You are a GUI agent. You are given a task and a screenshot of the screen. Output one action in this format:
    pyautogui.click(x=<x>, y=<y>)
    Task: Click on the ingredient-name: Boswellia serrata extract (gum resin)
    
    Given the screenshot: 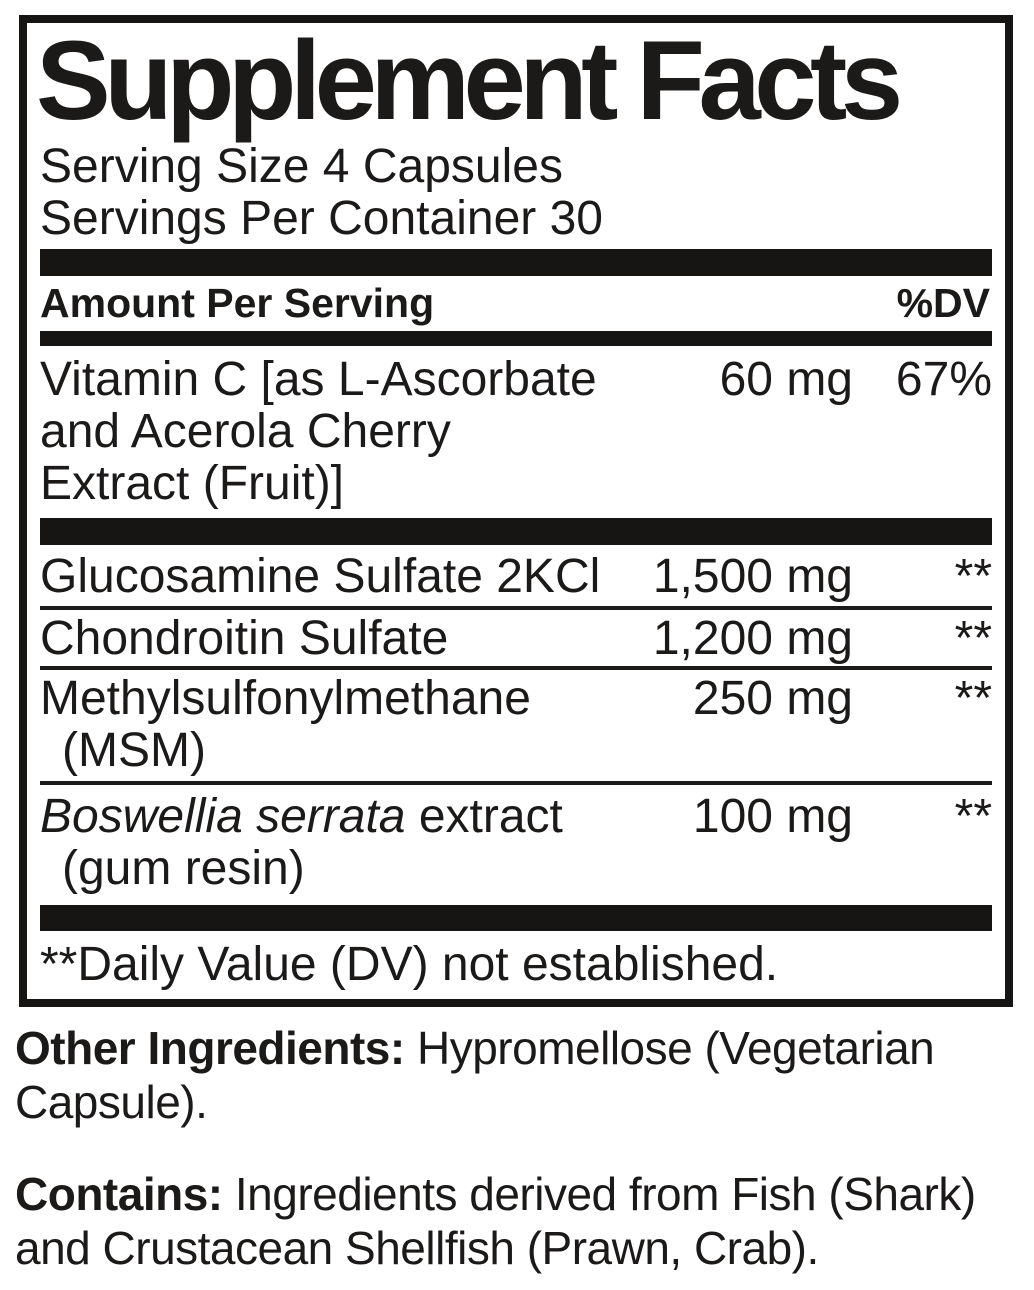 What is the action you would take?
    pyautogui.click(x=336, y=843)
    